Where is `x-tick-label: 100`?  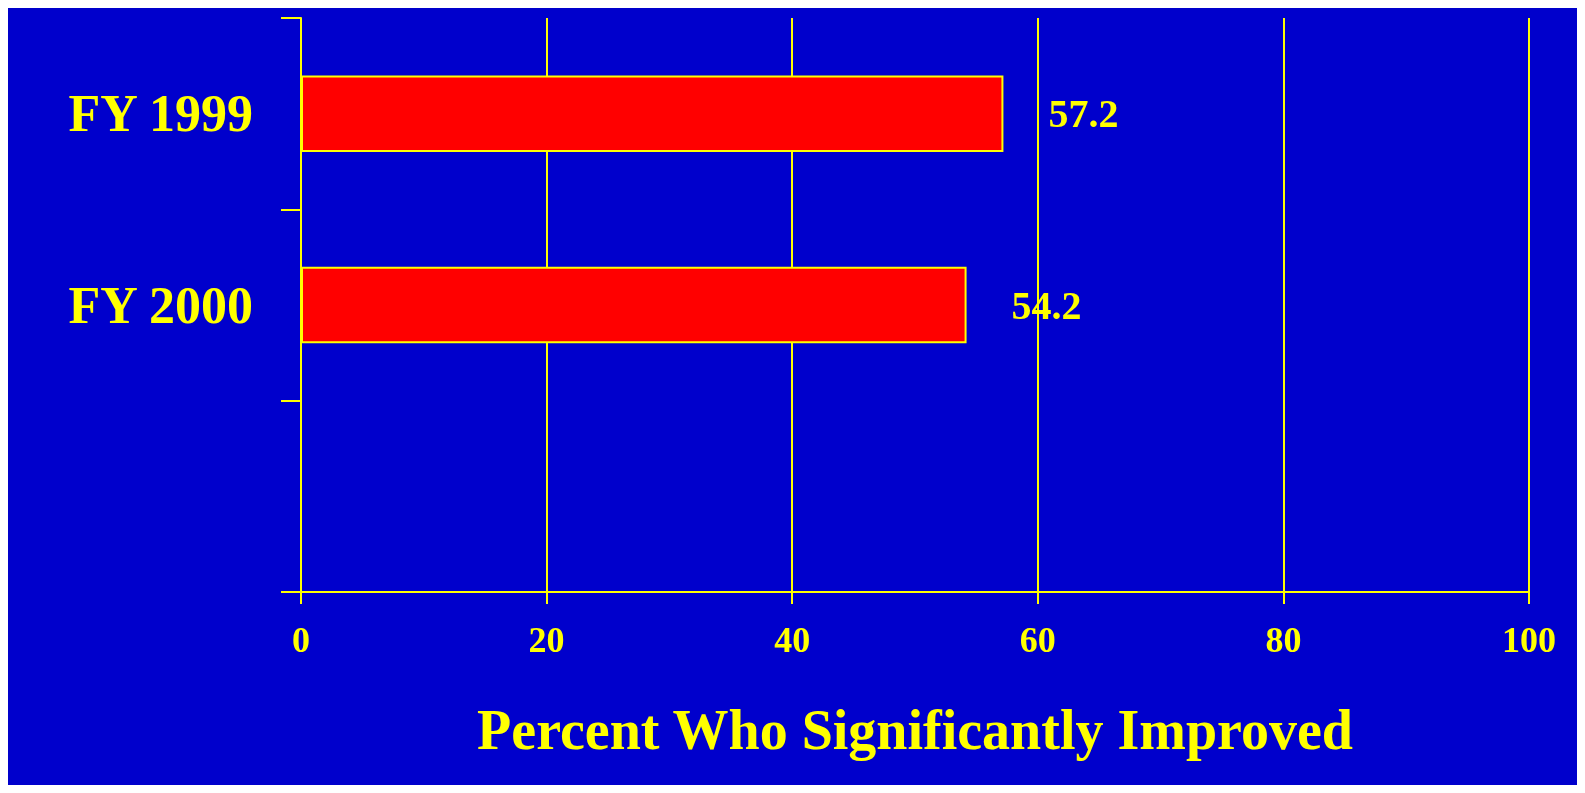 x-tick-label: 100 is located at coordinates (1529, 640).